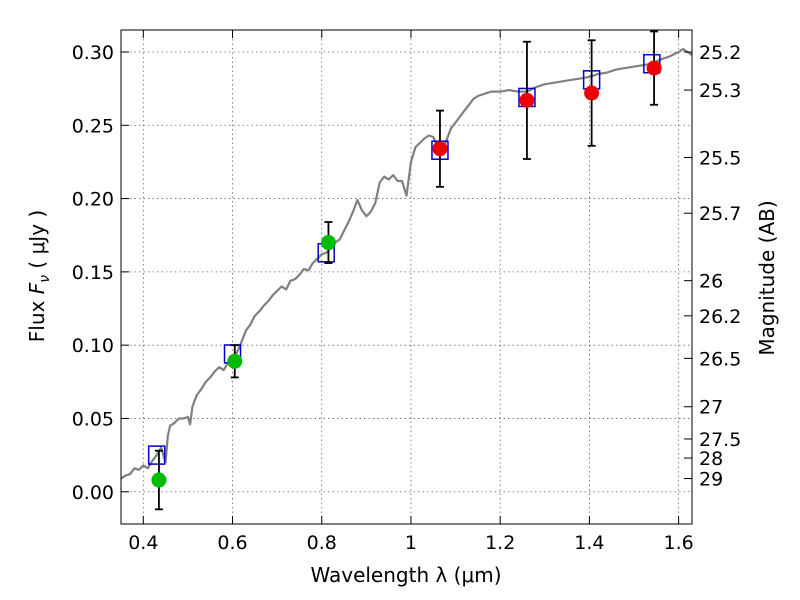 The image size is (800, 600). What do you see at coordinates (711, 282) in the screenshot?
I see `magnitude-tick-label: 26` at bounding box center [711, 282].